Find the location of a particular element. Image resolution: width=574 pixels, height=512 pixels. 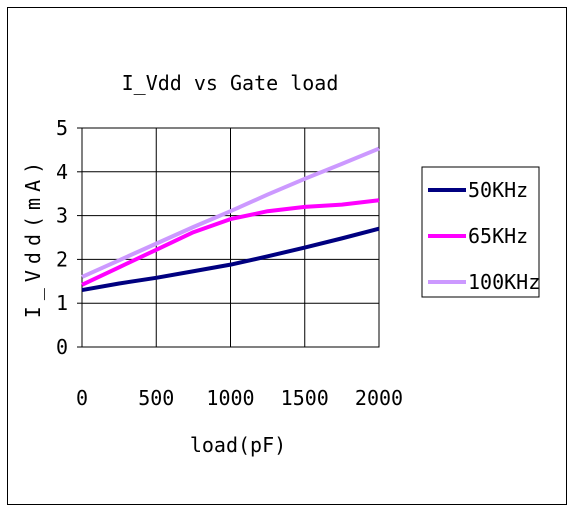

x-tick-labels: 0 500 1000 1500 2000 is located at coordinates (239, 398).